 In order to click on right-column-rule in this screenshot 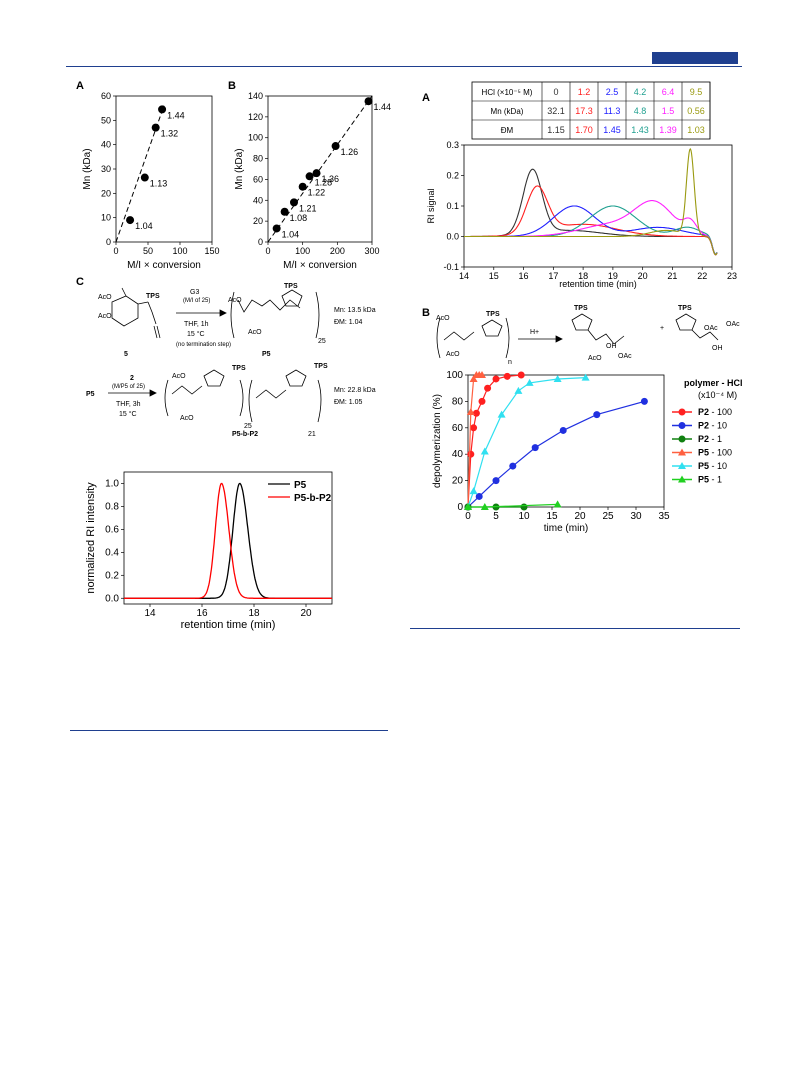, I will do `click(575, 628)`.